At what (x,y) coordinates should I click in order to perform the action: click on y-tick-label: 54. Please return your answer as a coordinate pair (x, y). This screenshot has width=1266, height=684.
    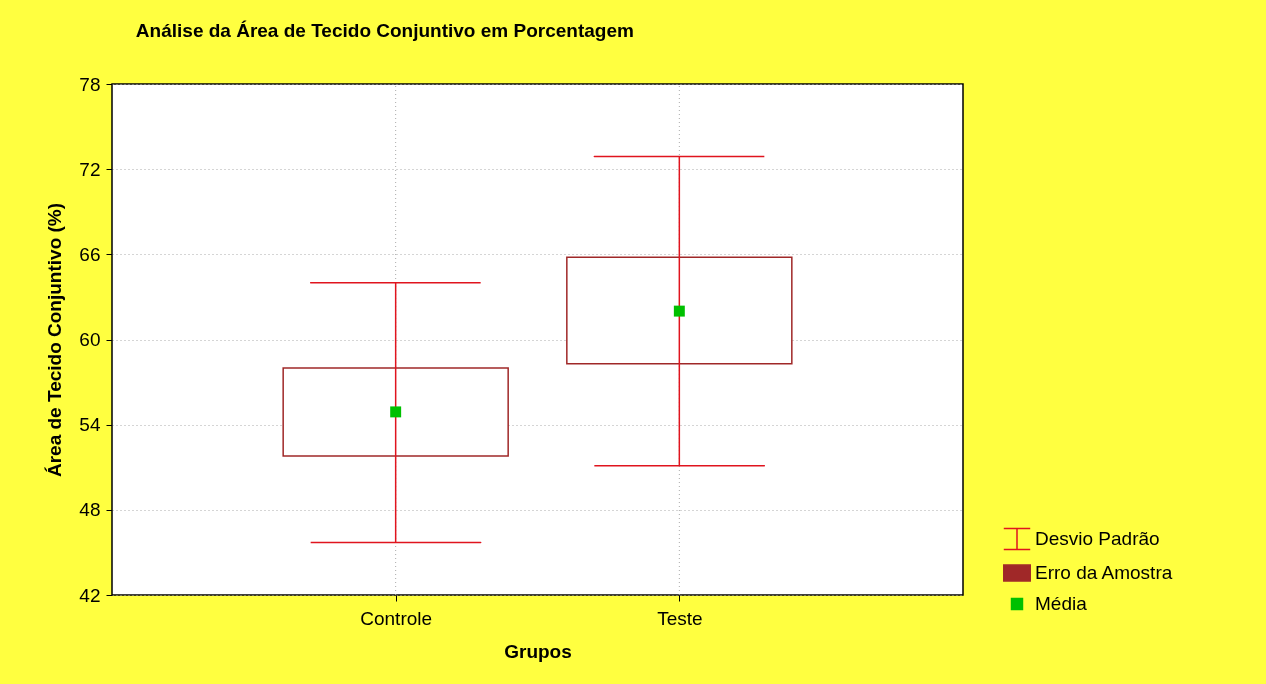
    Looking at the image, I should click on (90, 425).